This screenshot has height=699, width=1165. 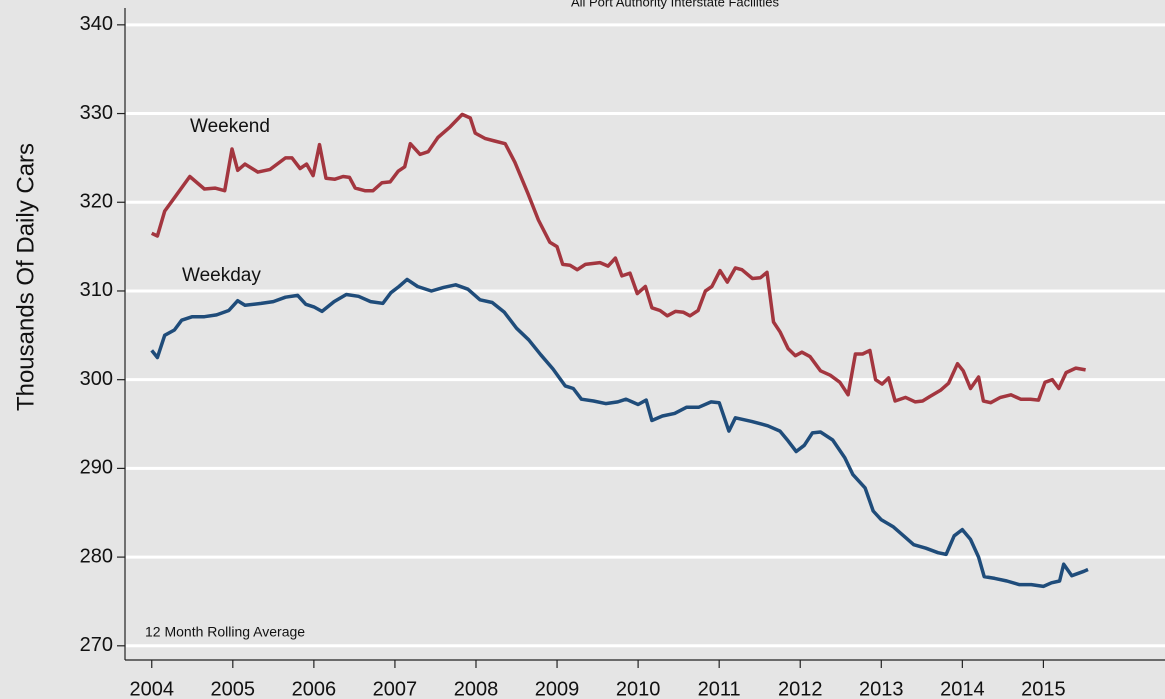 I want to click on x-tick-label: 2007, so click(x=395, y=688).